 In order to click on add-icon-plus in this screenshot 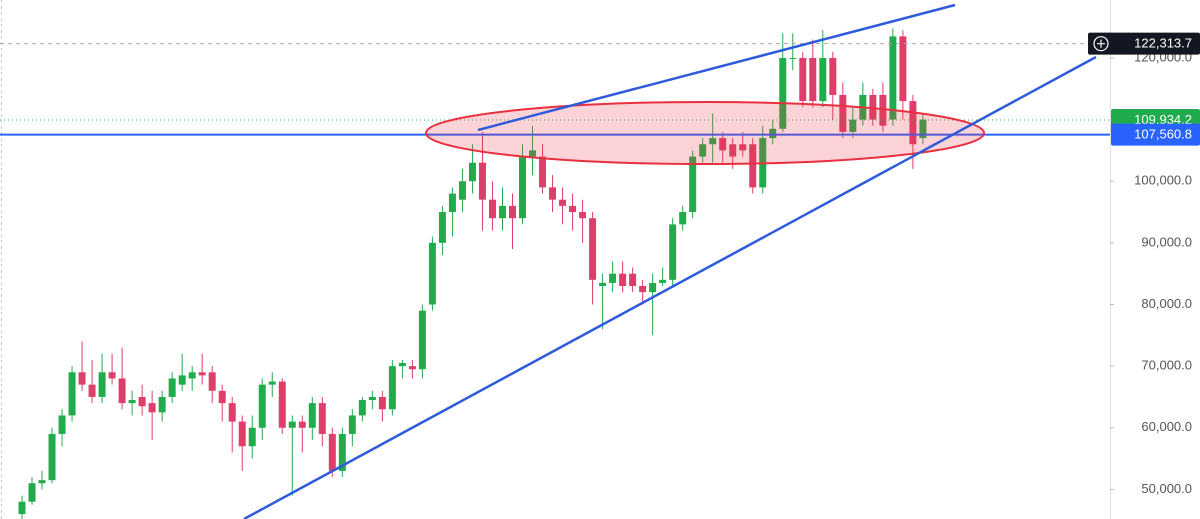, I will do `click(1101, 43)`.